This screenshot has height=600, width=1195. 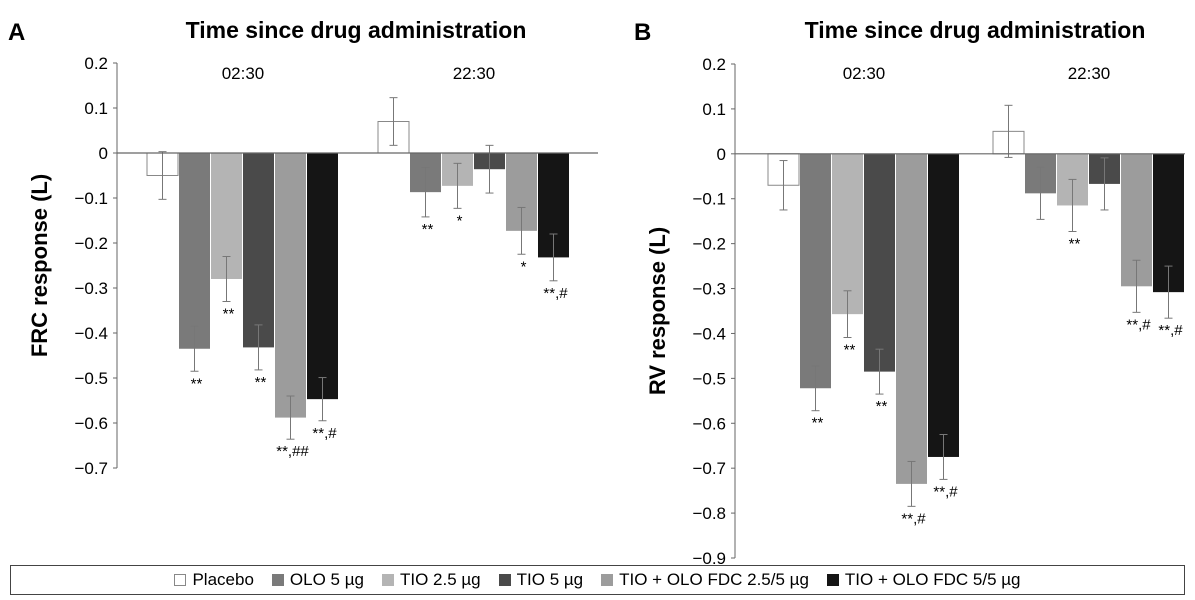 What do you see at coordinates (550, 579) in the screenshot?
I see `legend-label: TIO 5 µg` at bounding box center [550, 579].